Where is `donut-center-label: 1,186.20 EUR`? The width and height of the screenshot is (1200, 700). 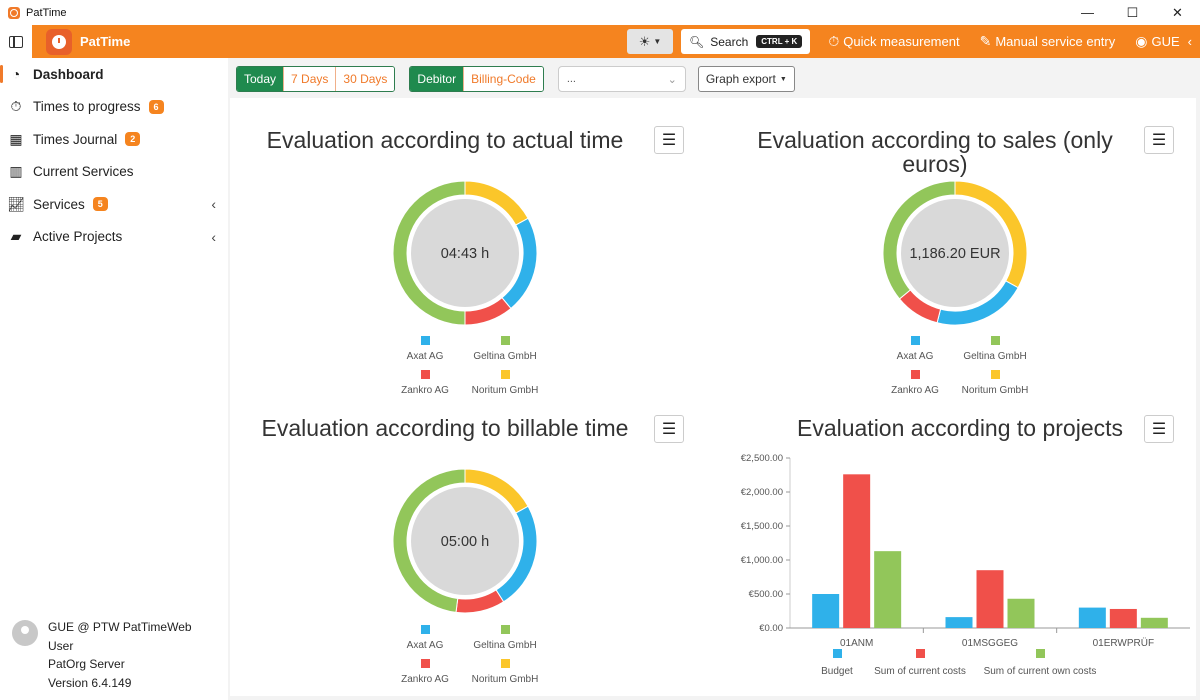
donut-center-label: 1,186.20 EUR is located at coordinates (954, 254).